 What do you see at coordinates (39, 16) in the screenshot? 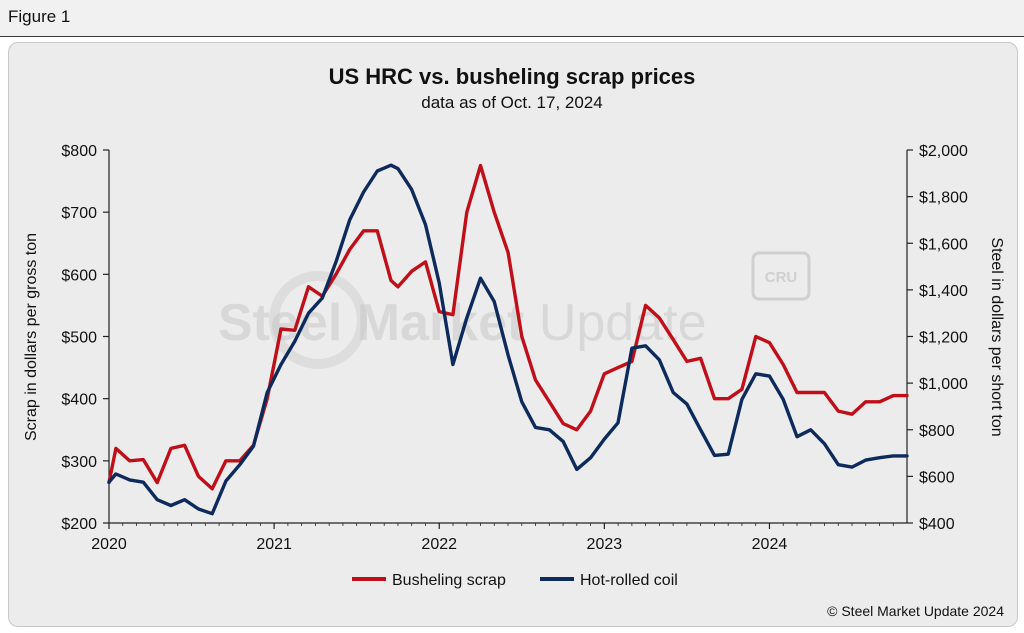
I see `figure-label: Figure 1` at bounding box center [39, 16].